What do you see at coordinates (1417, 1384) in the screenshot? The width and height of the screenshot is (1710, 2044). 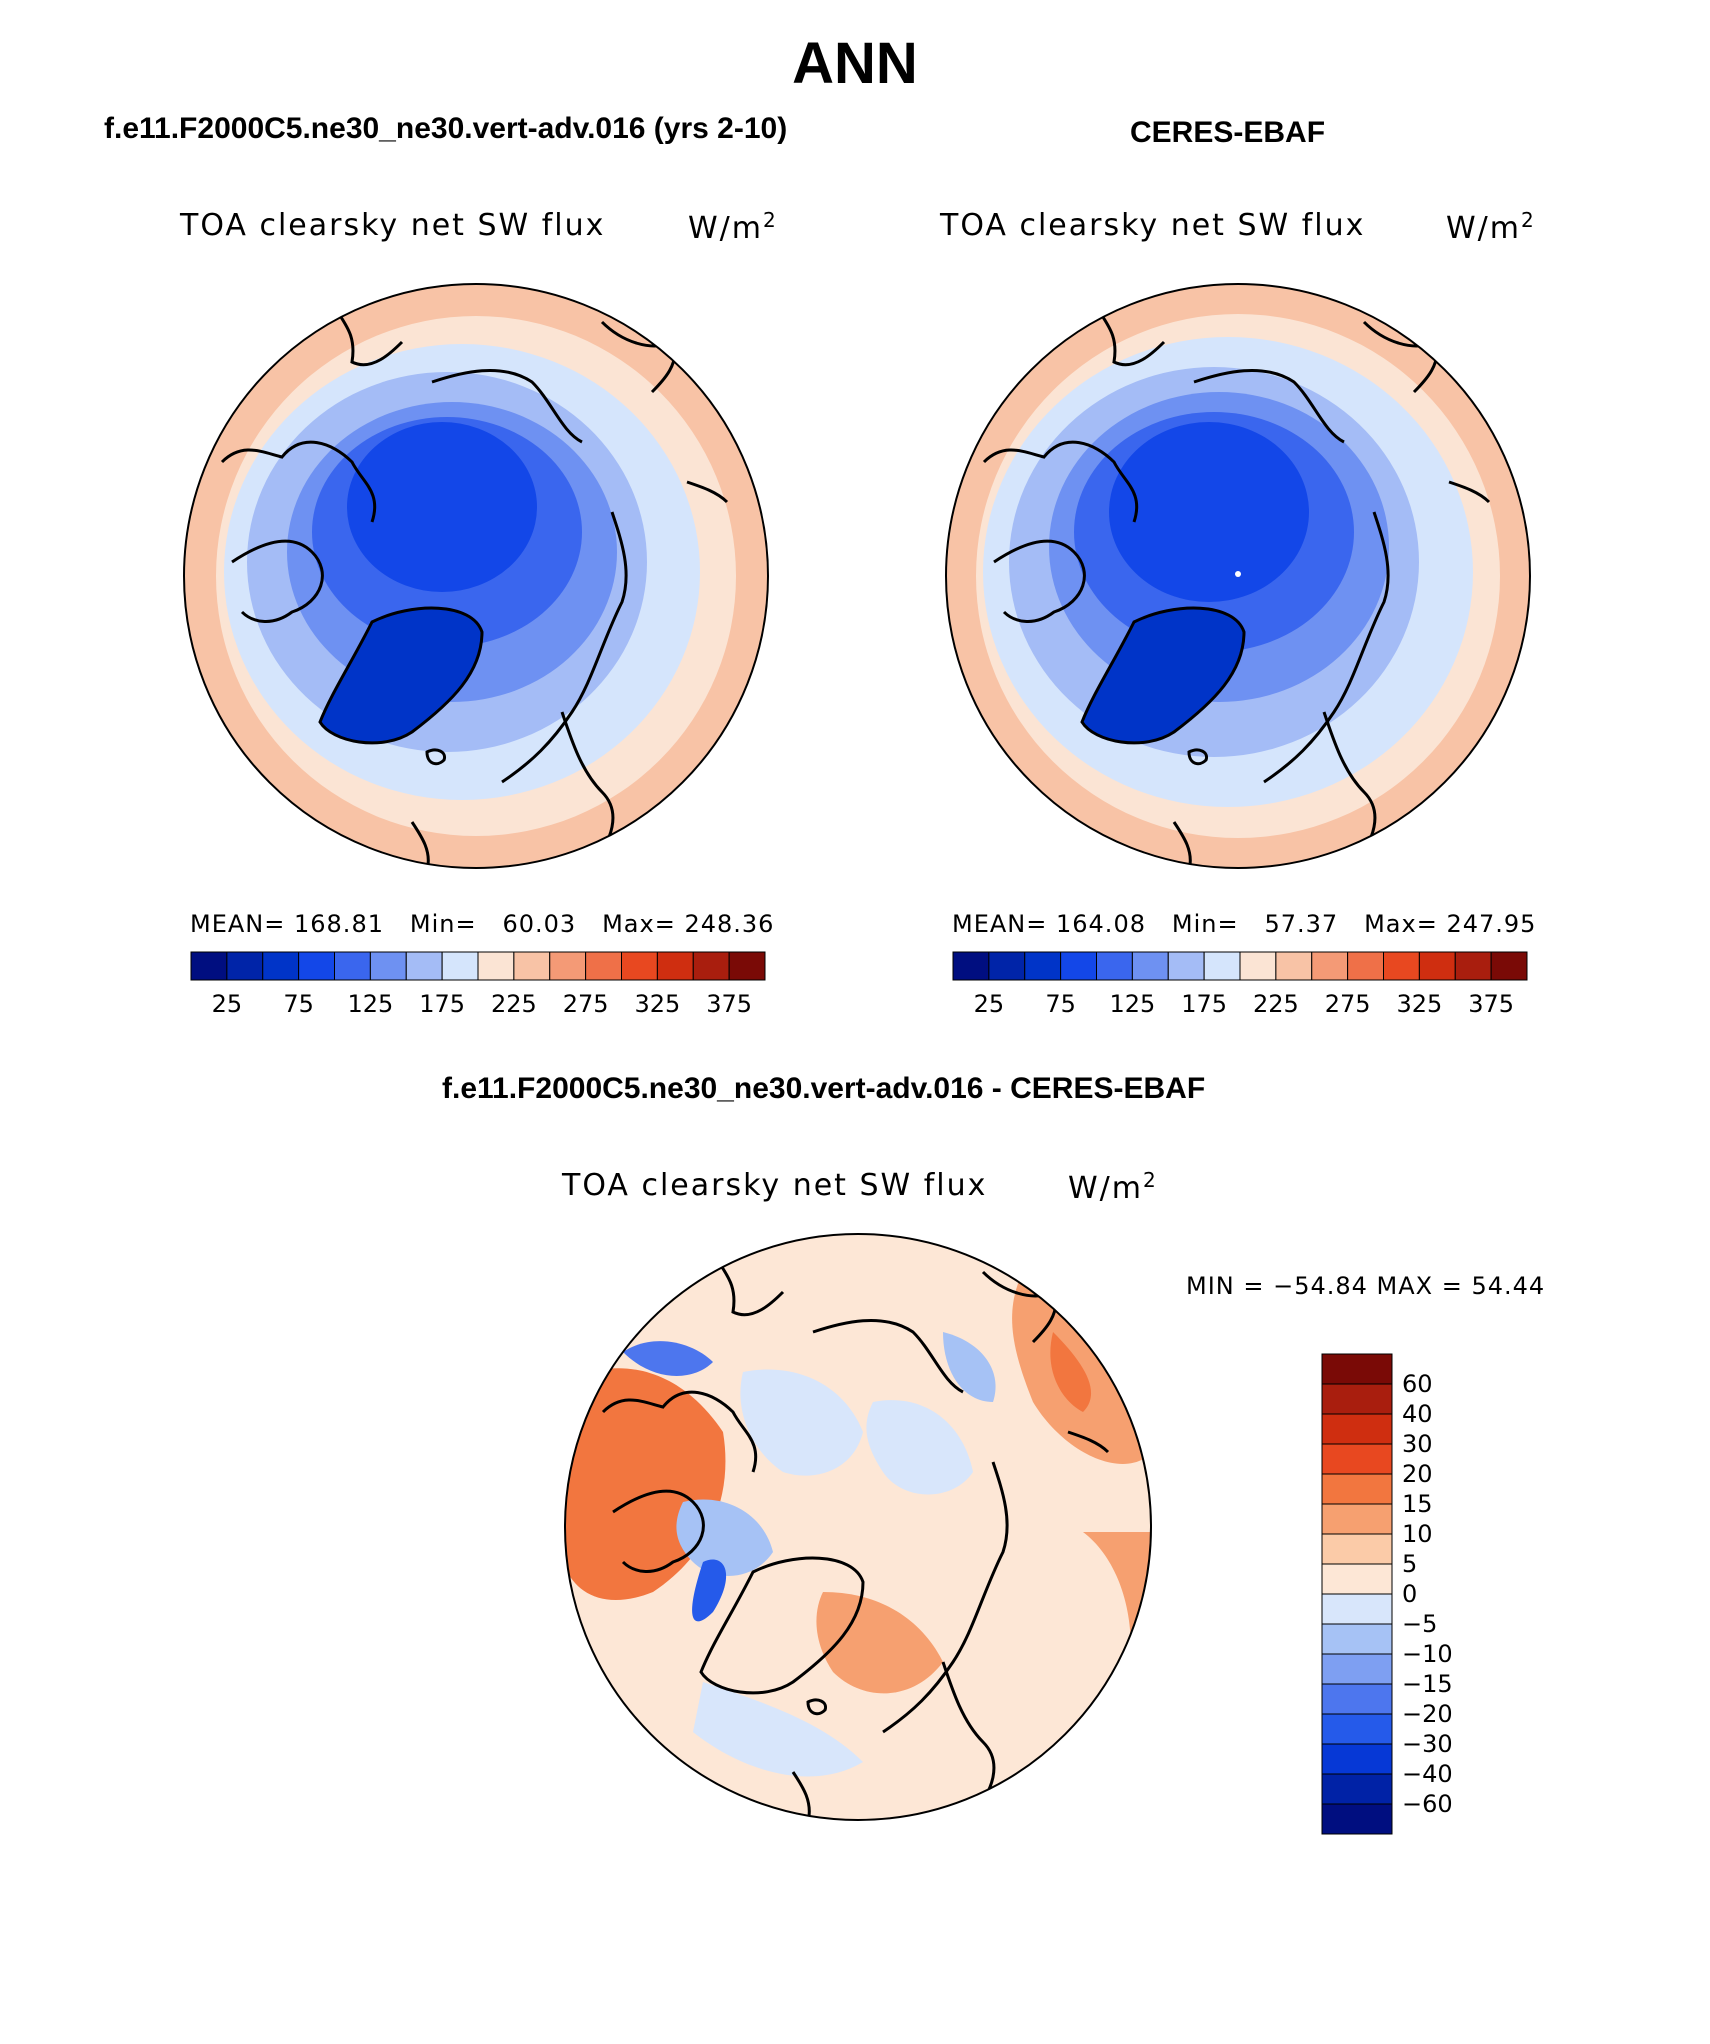 I see `diff-colorbar-tick-label: 60` at bounding box center [1417, 1384].